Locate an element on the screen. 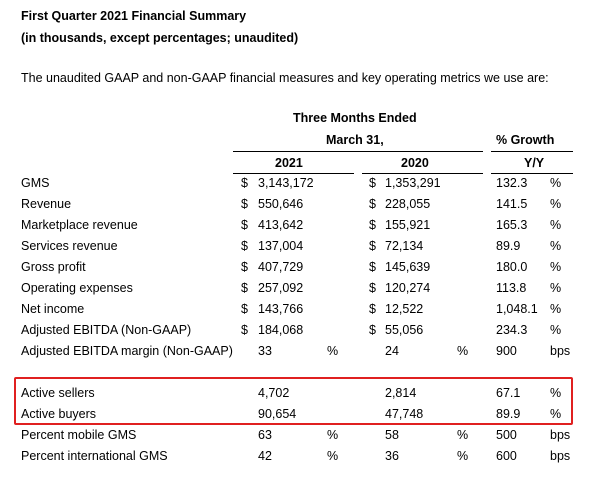 The width and height of the screenshot is (613, 477). value-2020: 47,748 is located at coordinates (404, 414).